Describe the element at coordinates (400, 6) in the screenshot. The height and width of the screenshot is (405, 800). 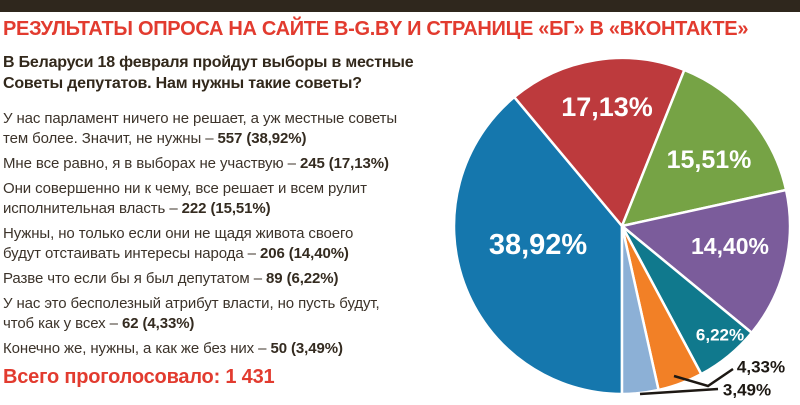
I see `top-bar` at that location.